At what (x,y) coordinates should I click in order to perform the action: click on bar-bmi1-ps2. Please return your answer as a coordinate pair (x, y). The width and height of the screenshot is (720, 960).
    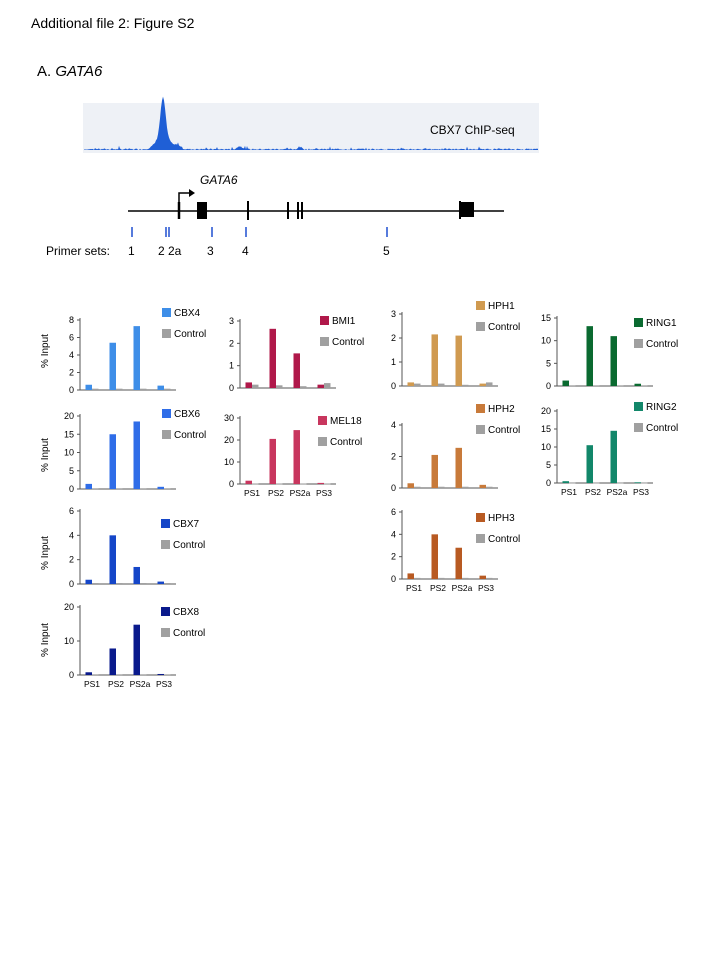
    Looking at the image, I should click on (272, 358).